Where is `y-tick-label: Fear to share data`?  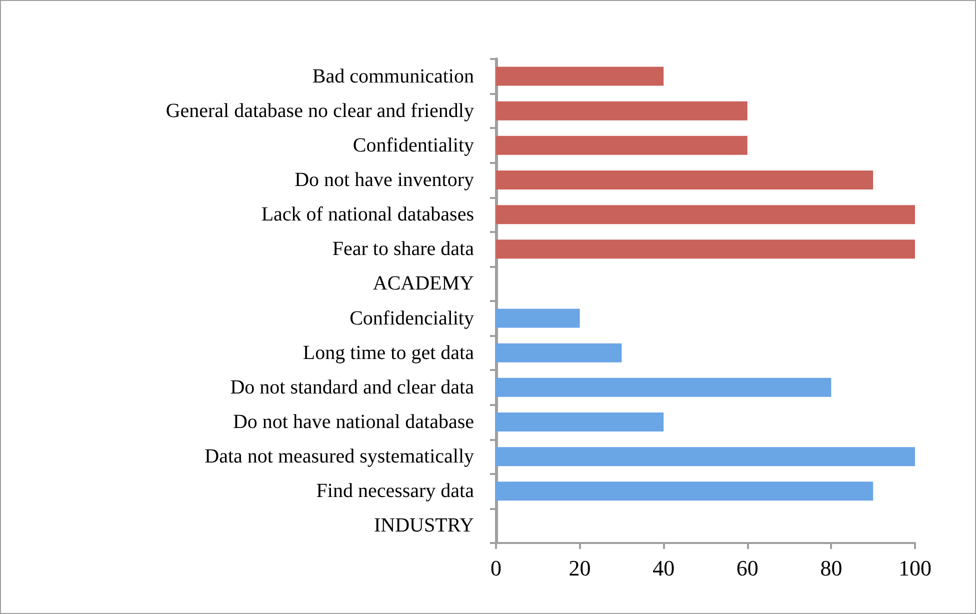 y-tick-label: Fear to share data is located at coordinates (403, 249).